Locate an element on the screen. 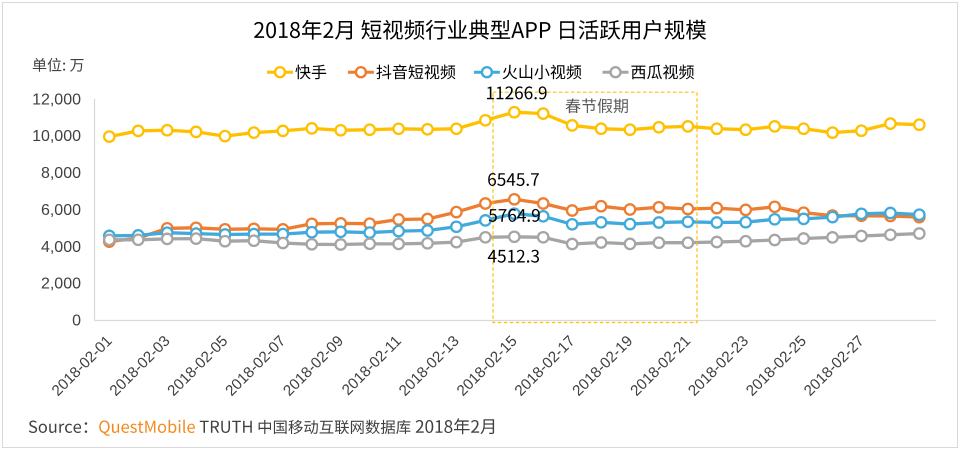 This screenshot has height=450, width=960. svg-text: 2018-02-21 is located at coordinates (660, 366).